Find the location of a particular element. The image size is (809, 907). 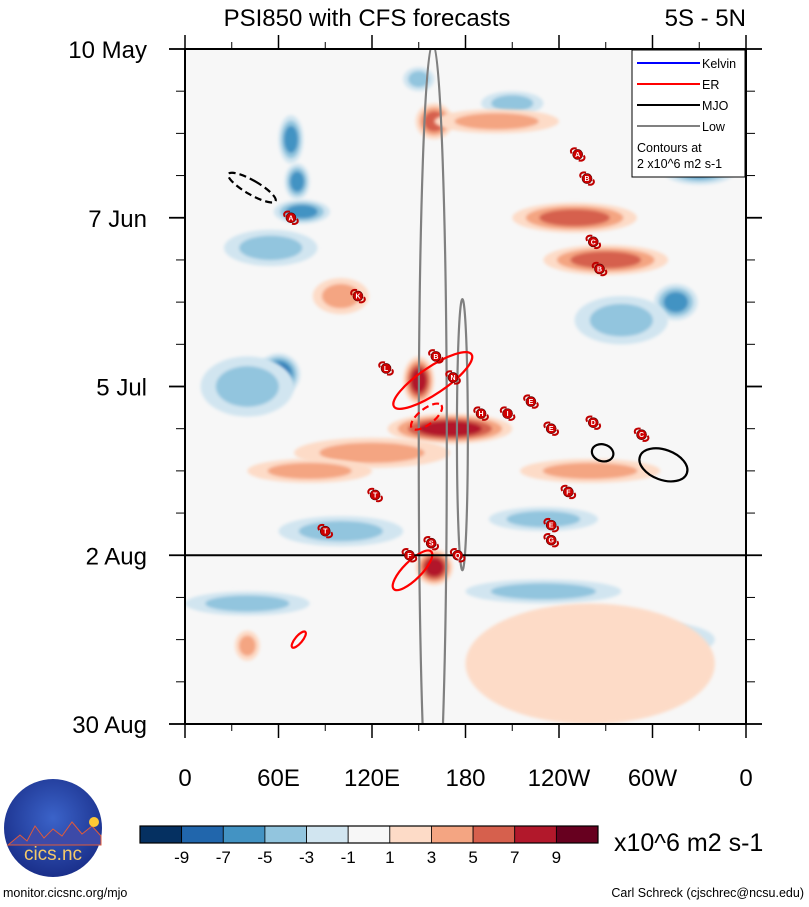

x-tick-label: 120E is located at coordinates (372, 778).